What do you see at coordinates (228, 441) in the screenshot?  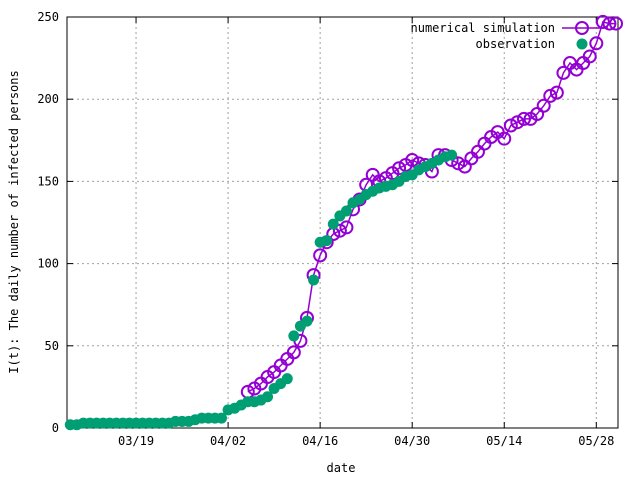 I see `x-tick-label: 04/02` at bounding box center [228, 441].